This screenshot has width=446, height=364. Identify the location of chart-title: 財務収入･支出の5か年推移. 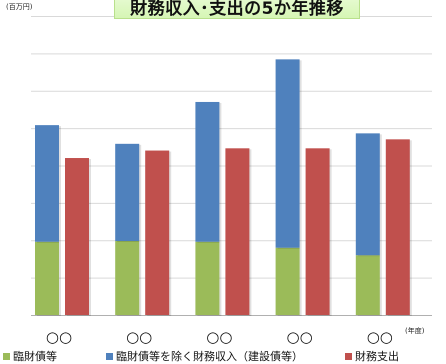
(237, 9).